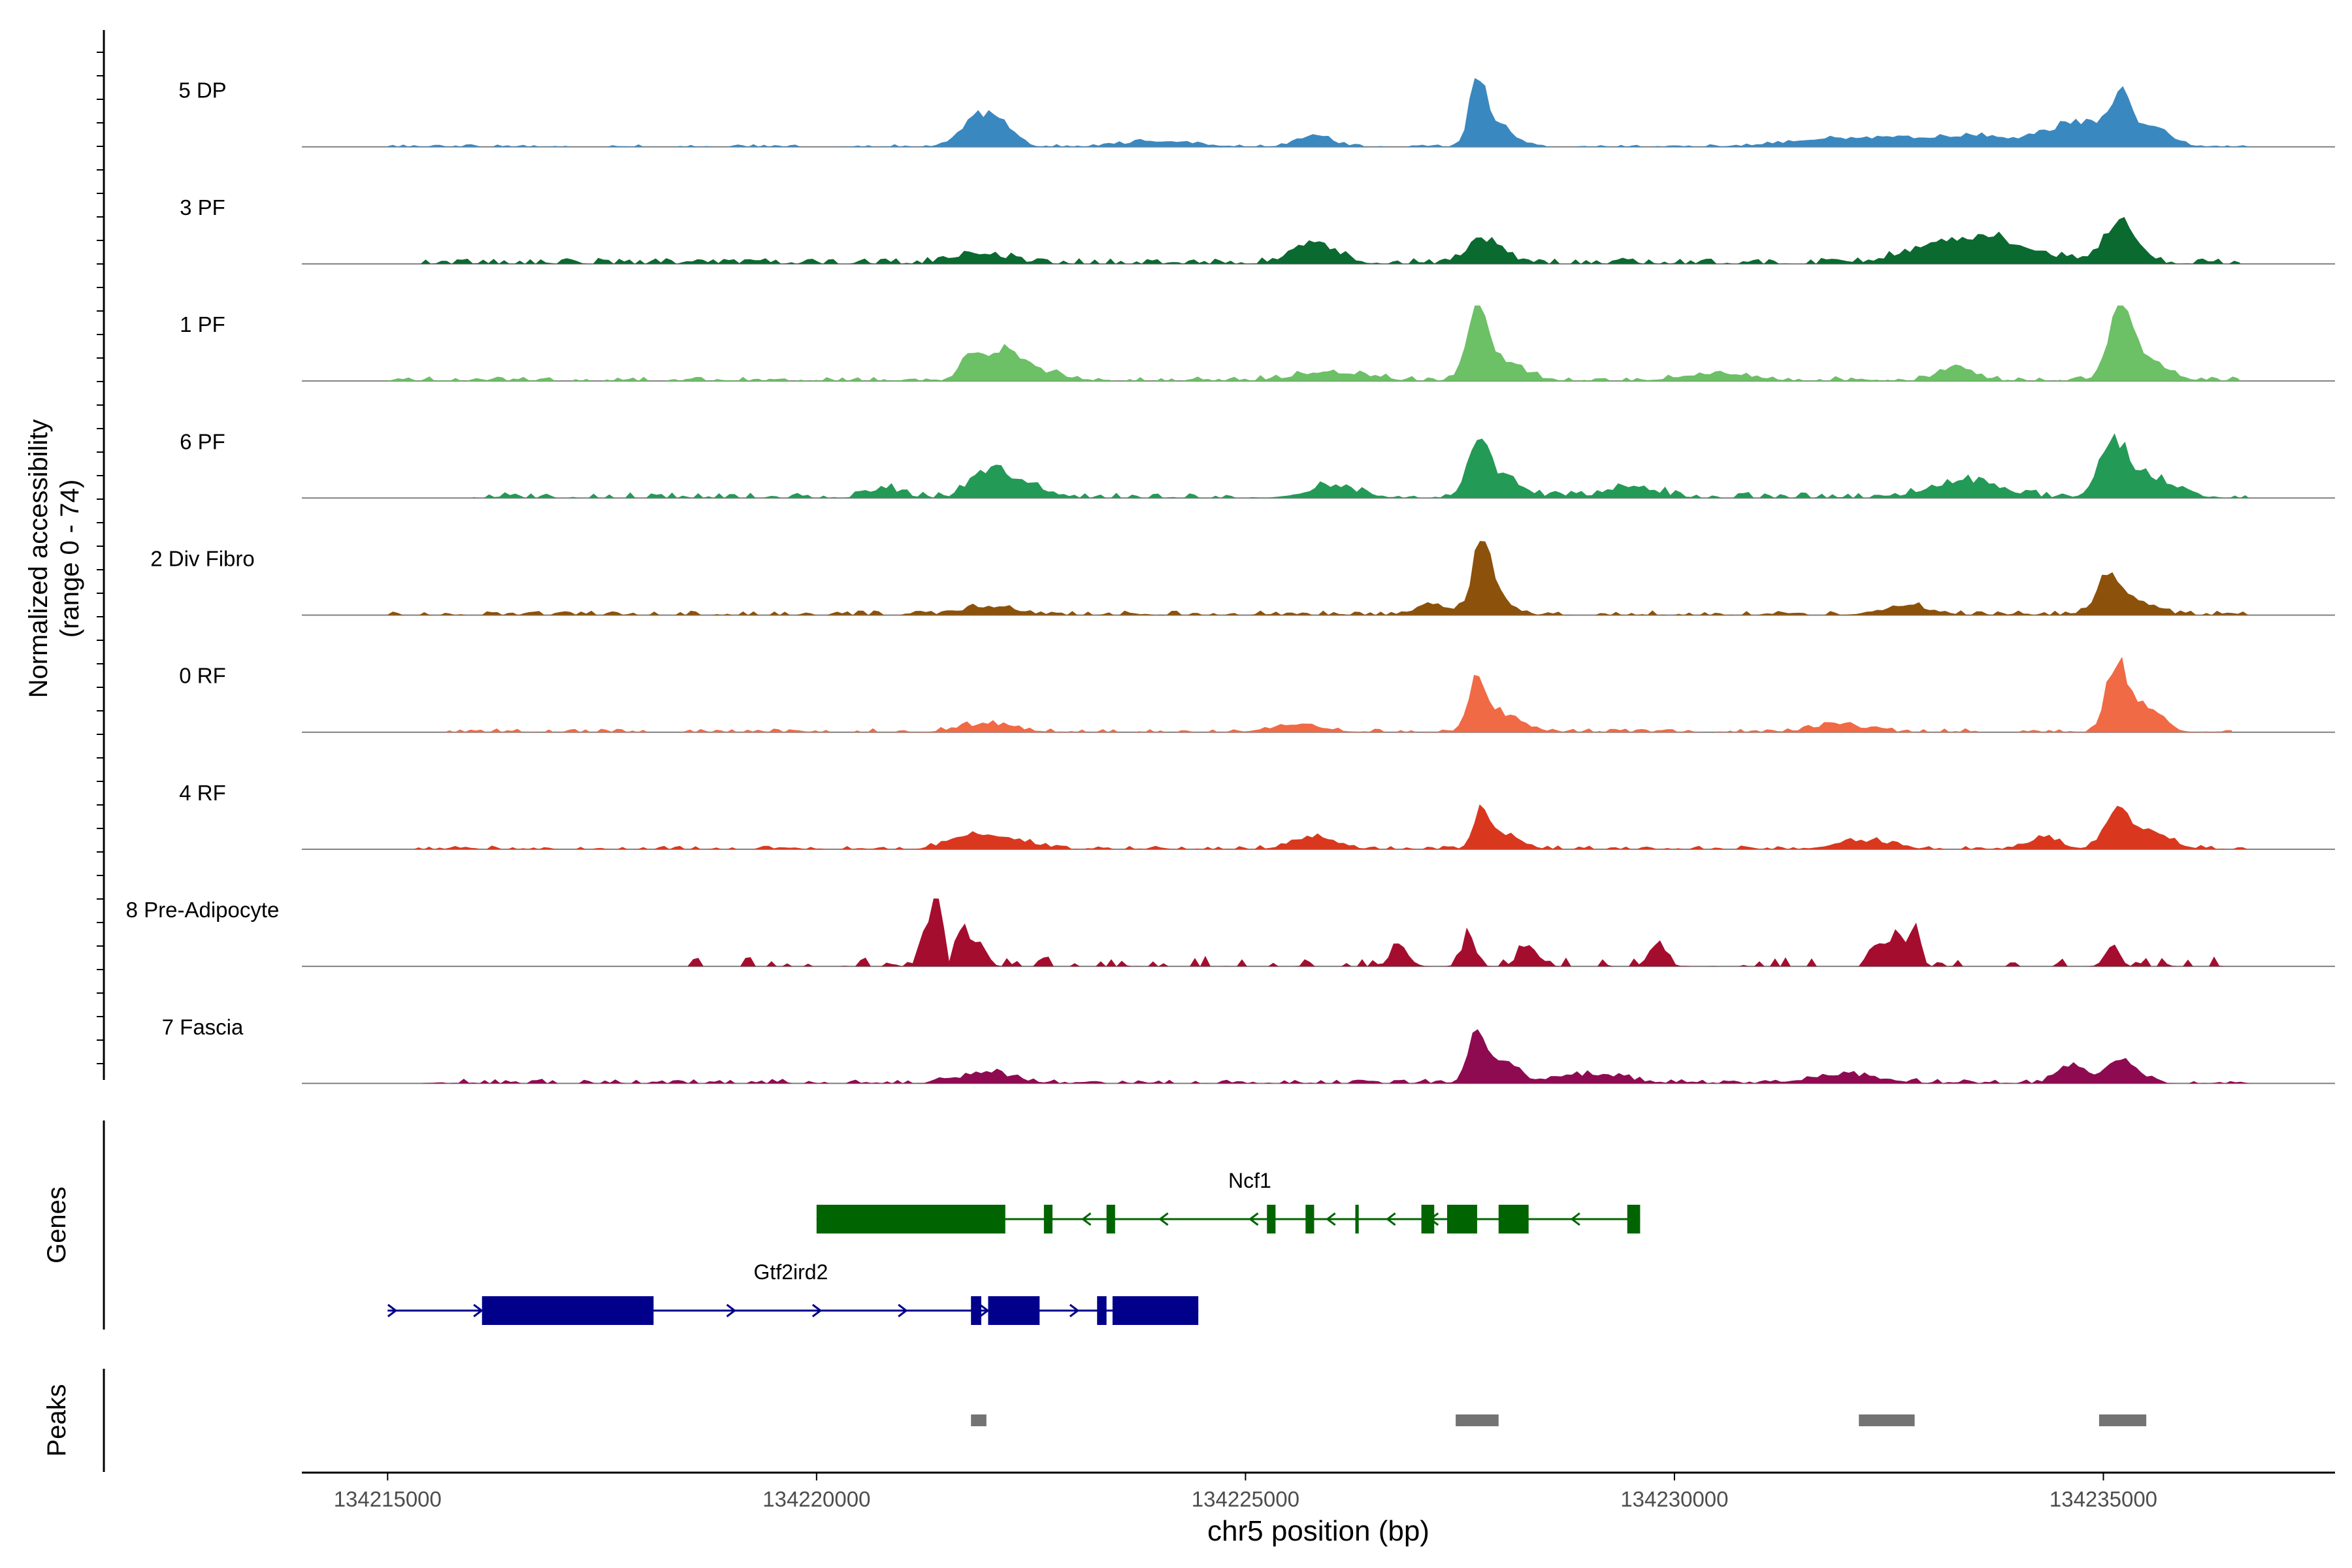  Describe the element at coordinates (1318, 1531) in the screenshot. I see `x-axis-title: chr5 position (bp)` at that location.